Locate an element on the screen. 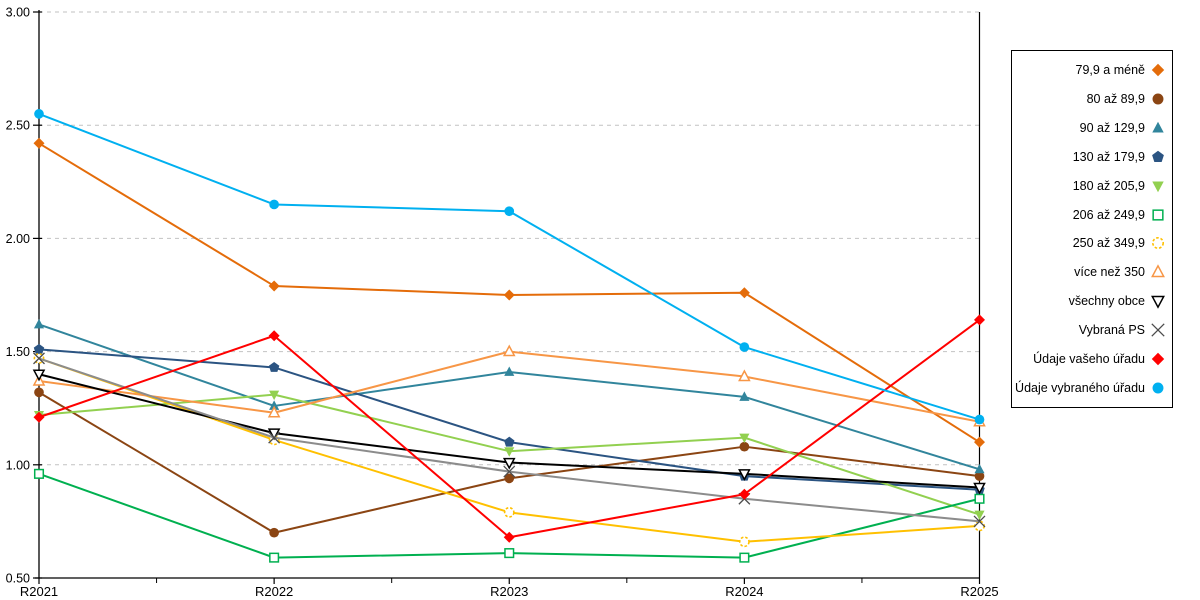 The image size is (1200, 600). x-tick-label: R2021 is located at coordinates (39, 591).